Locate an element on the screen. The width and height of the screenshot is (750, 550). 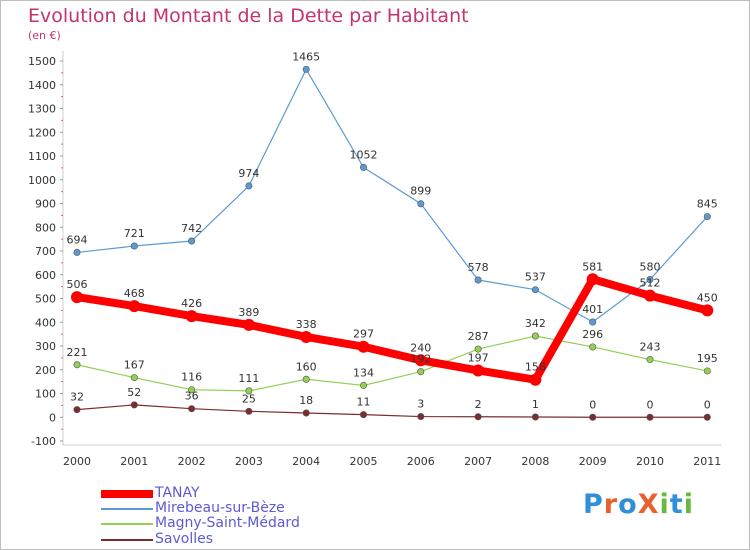
data-label: 116 is located at coordinates (191, 377).